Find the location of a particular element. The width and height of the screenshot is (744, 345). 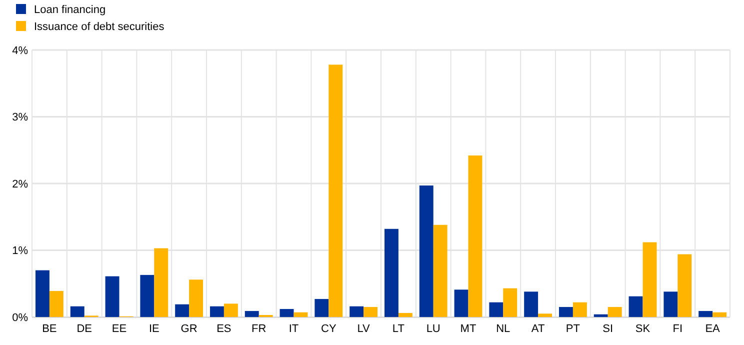

x-tick-label: IT is located at coordinates (293, 329).